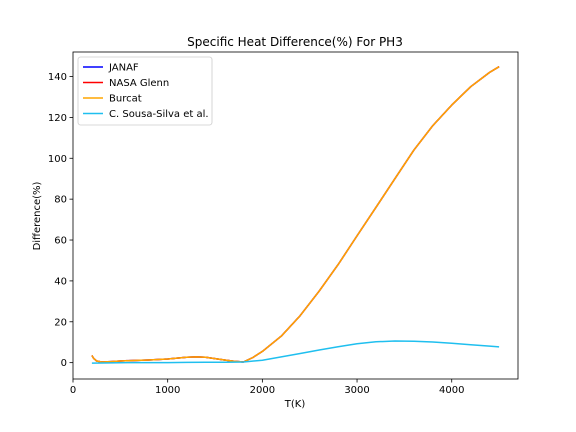 The image size is (576, 432). What do you see at coordinates (57, 77) in the screenshot?
I see `y-tick-label: 140` at bounding box center [57, 77].